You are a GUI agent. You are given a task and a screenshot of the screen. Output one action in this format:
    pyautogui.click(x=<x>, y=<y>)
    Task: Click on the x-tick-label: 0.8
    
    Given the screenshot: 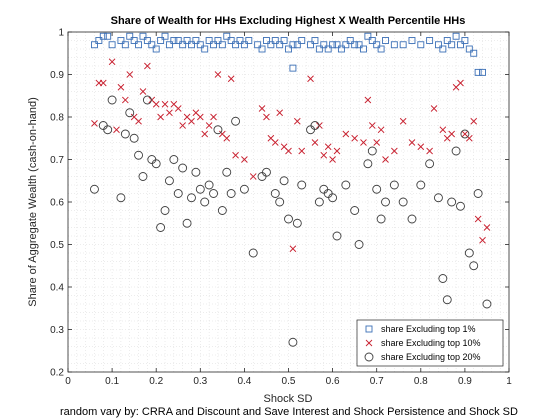 What is the action you would take?
    pyautogui.click(x=421, y=381)
    